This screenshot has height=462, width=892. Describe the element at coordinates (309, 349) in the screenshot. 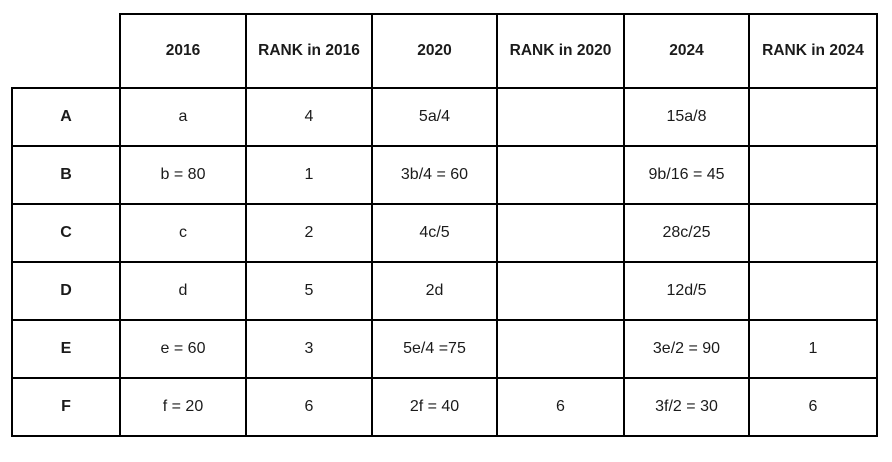

I see `data-cell: 3` at that location.